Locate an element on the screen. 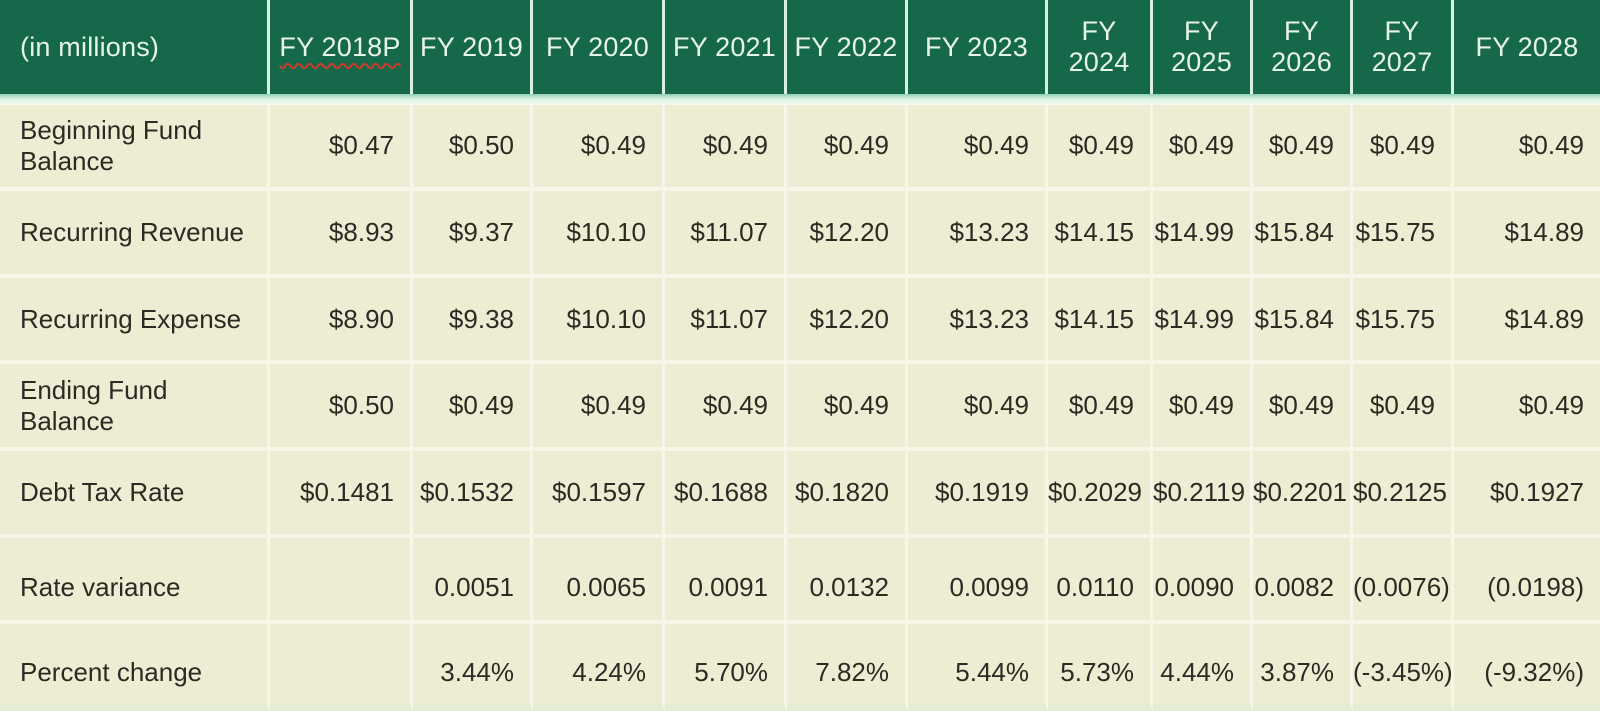 The image size is (1600, 711). value-cell: 0.0110 is located at coordinates (1100, 581).